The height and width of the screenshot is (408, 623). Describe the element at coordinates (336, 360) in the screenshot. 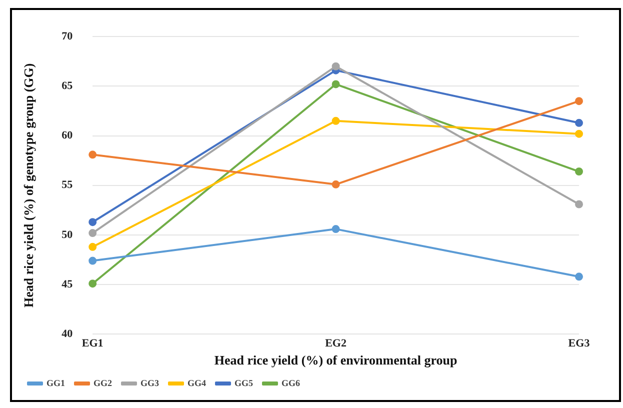

I see `x-axis-title: Head rice yield (%) of environmental group` at that location.